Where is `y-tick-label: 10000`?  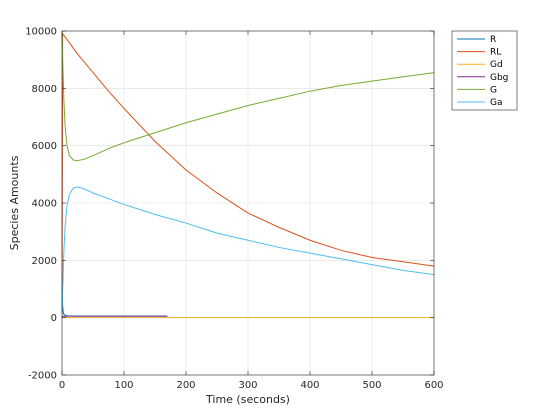 y-tick-label: 10000 is located at coordinates (41, 32).